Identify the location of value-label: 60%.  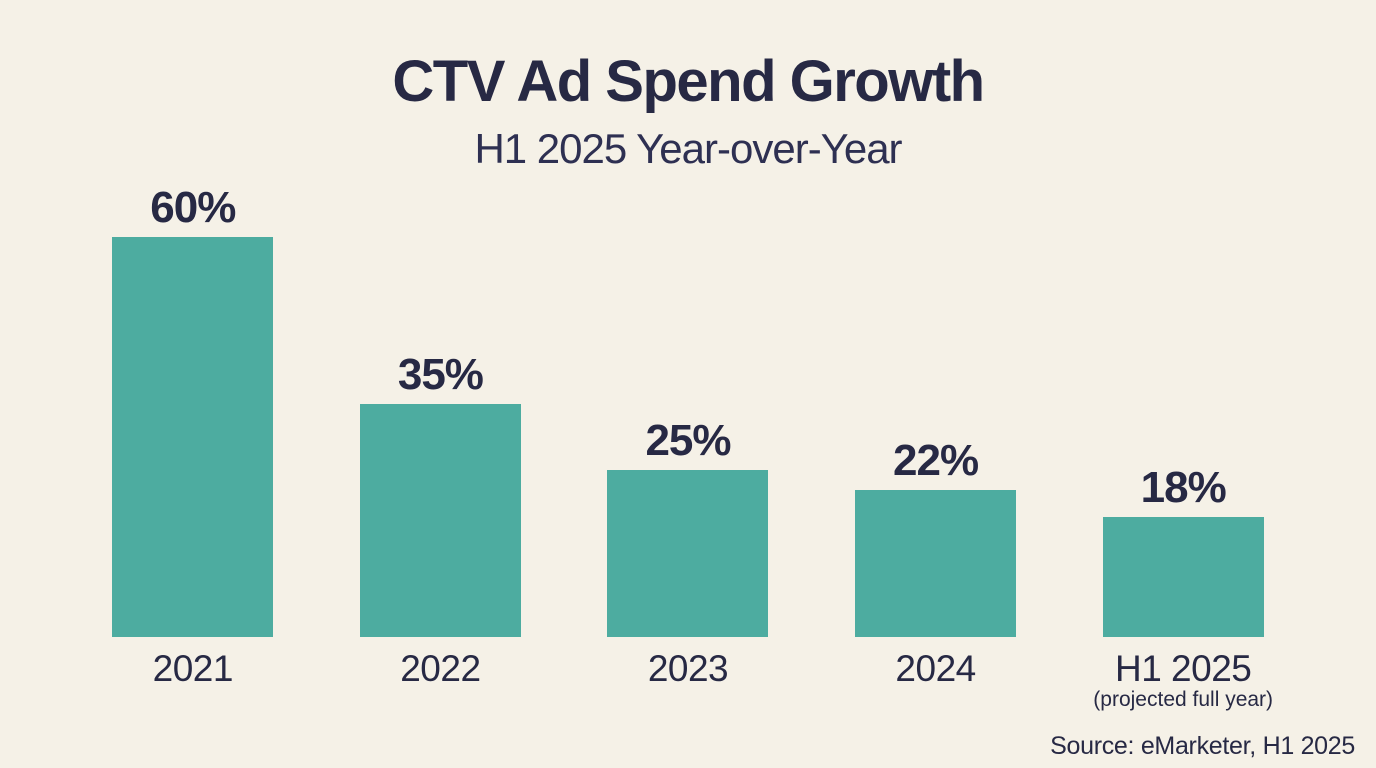
(193, 207).